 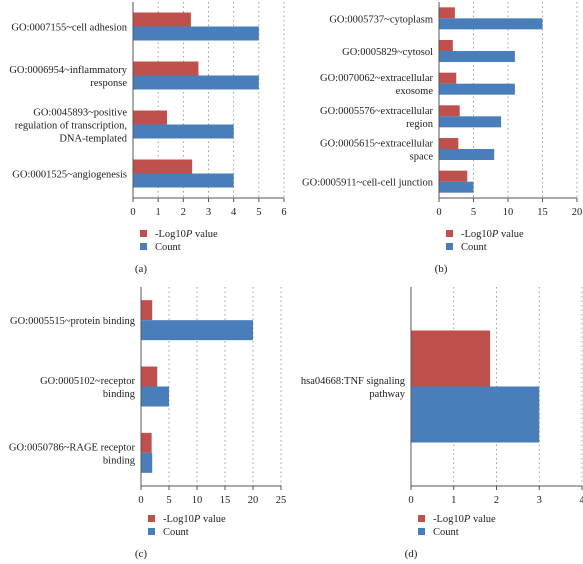 What do you see at coordinates (376, 78) in the screenshot?
I see `category-label: GO:0070062~extracellular` at bounding box center [376, 78].